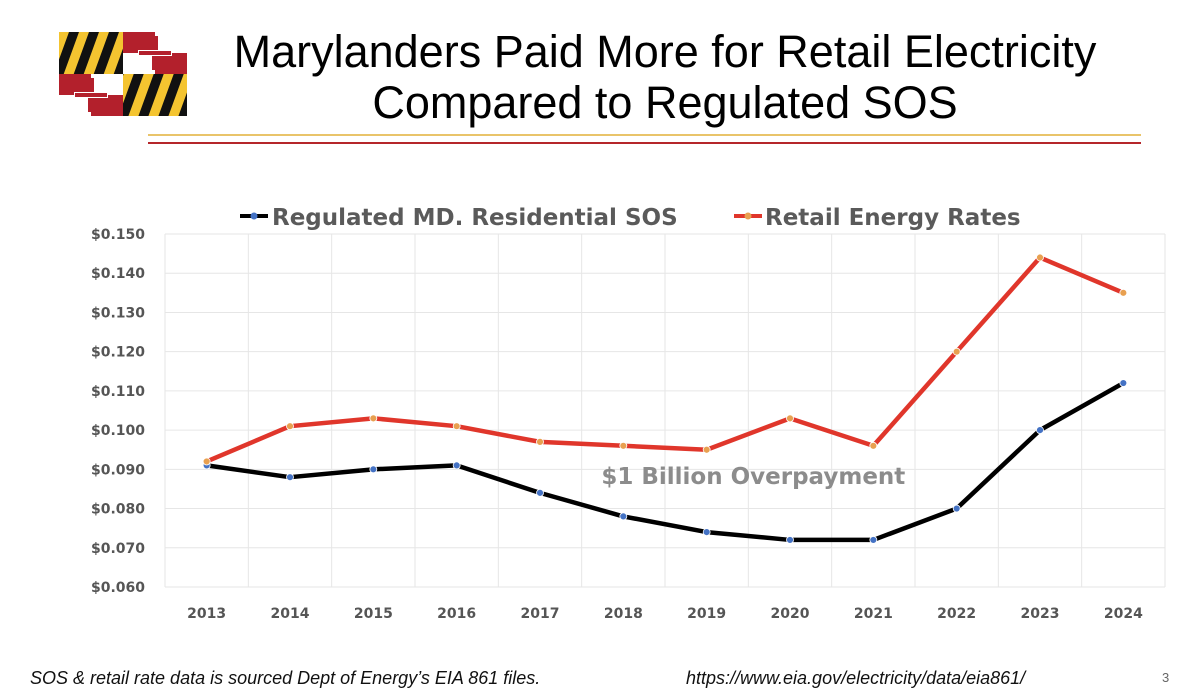  What do you see at coordinates (254, 216) in the screenshot?
I see `legend-marker-sos` at bounding box center [254, 216].